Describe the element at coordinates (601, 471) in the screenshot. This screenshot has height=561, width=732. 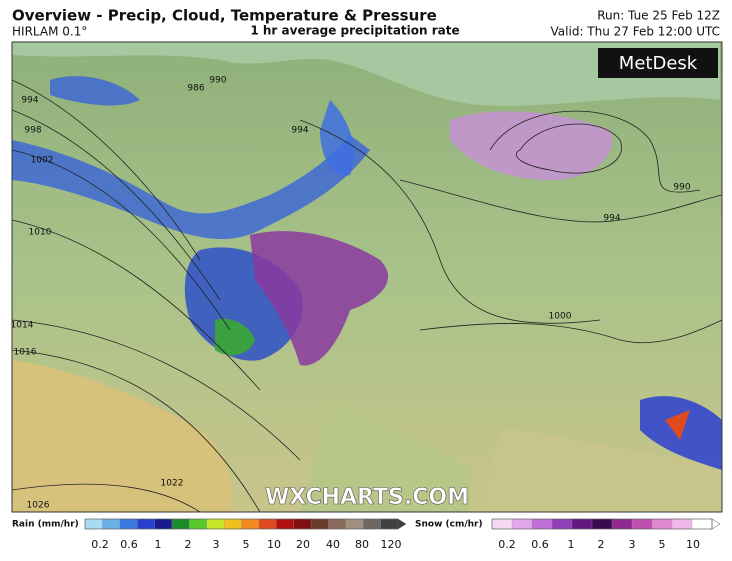
I see `south-east` at that location.